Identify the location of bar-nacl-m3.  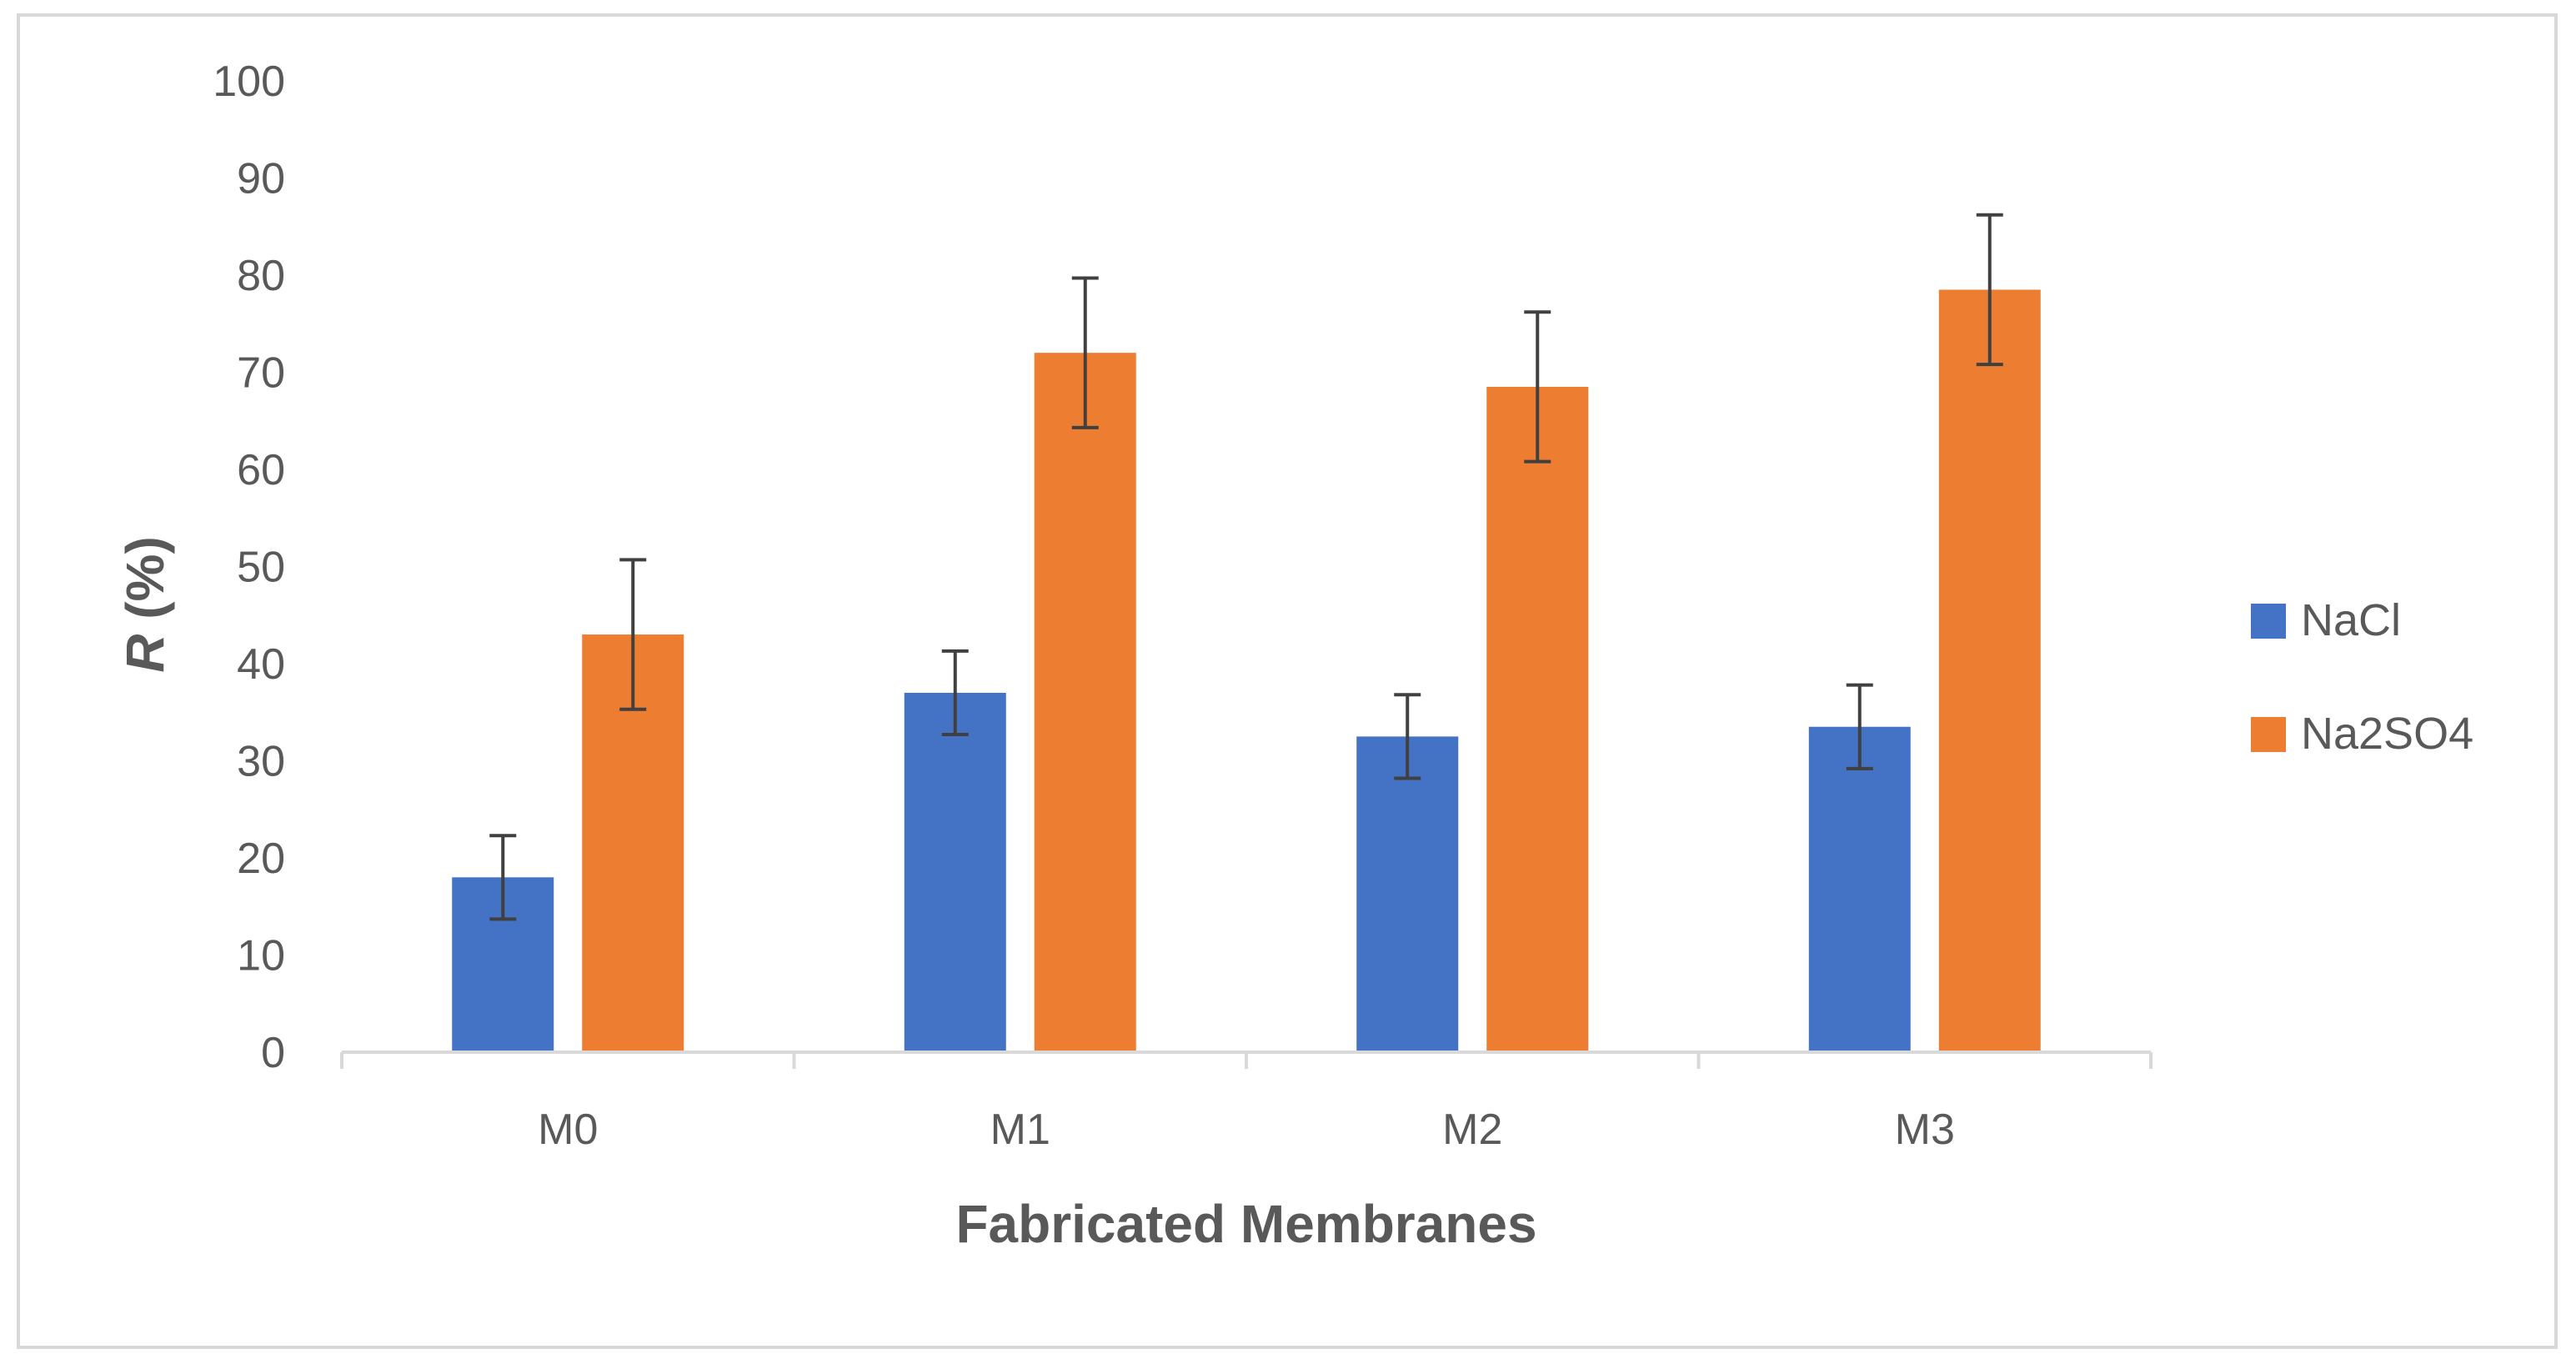
(1859, 889).